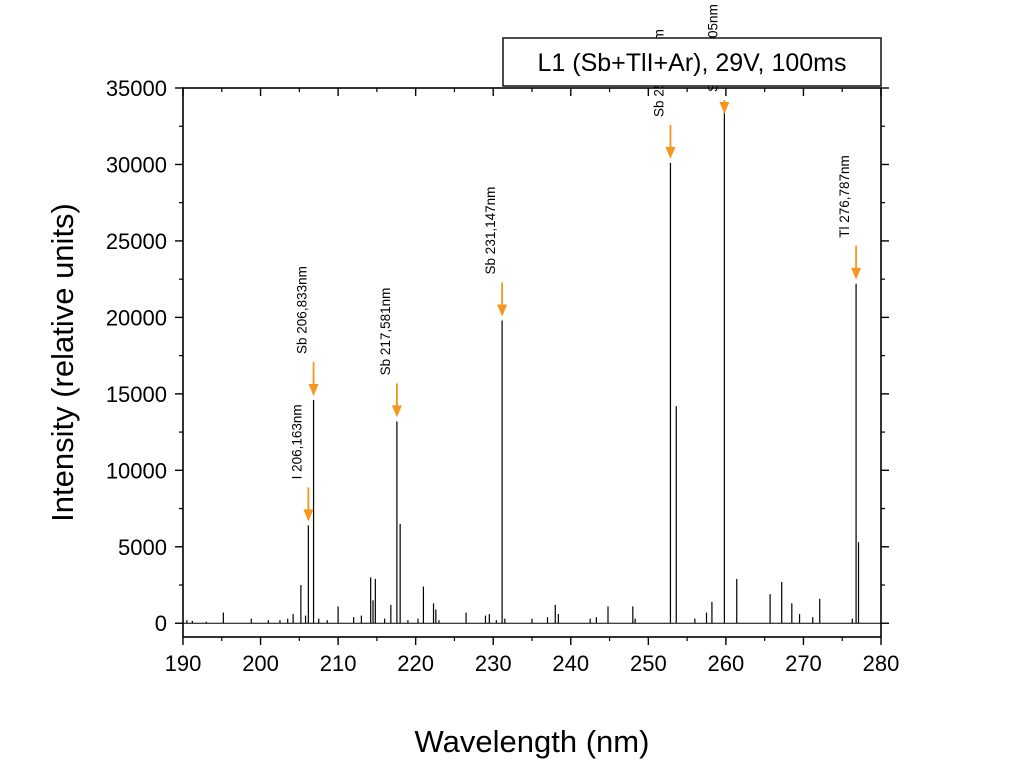 The image size is (1024, 768). Describe the element at coordinates (338, 663) in the screenshot. I see `x-tick-label: 210` at that location.